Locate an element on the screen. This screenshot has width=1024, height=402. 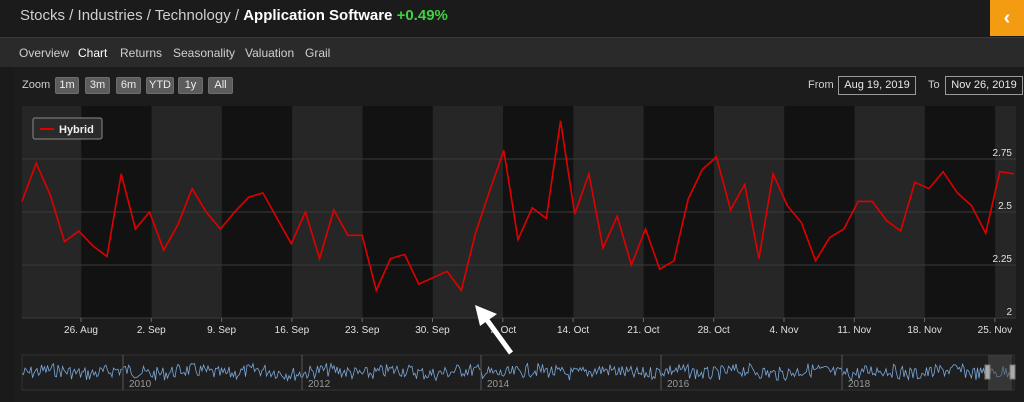
x-tick-label: 18. Nov is located at coordinates (924, 330).